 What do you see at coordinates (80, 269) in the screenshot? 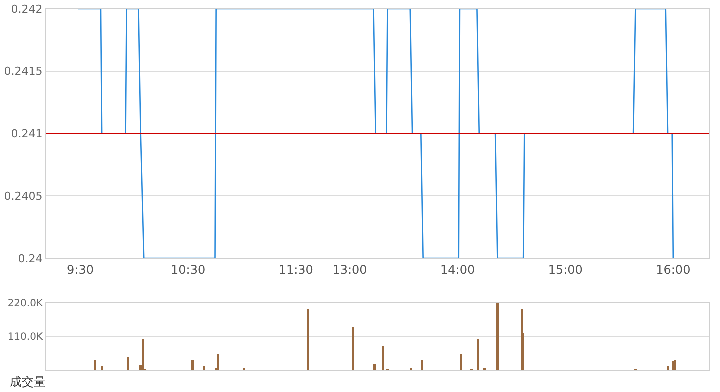
I see `x-tick-label: 9:30` at bounding box center [80, 269].